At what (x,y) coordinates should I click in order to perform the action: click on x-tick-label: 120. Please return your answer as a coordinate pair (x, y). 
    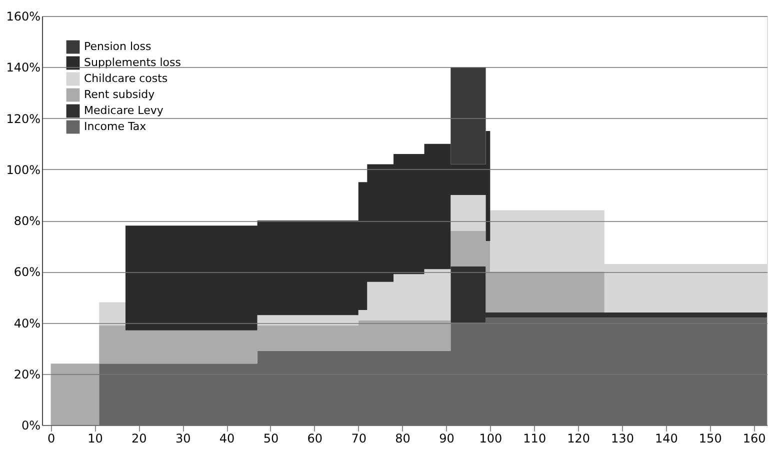
    Looking at the image, I should click on (578, 439).